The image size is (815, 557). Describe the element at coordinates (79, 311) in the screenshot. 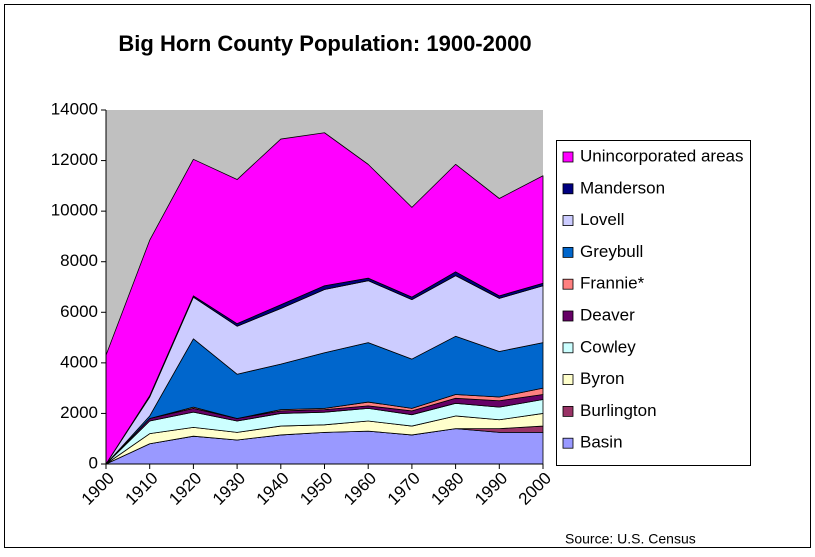

I see `y-tick-label: 6000` at that location.